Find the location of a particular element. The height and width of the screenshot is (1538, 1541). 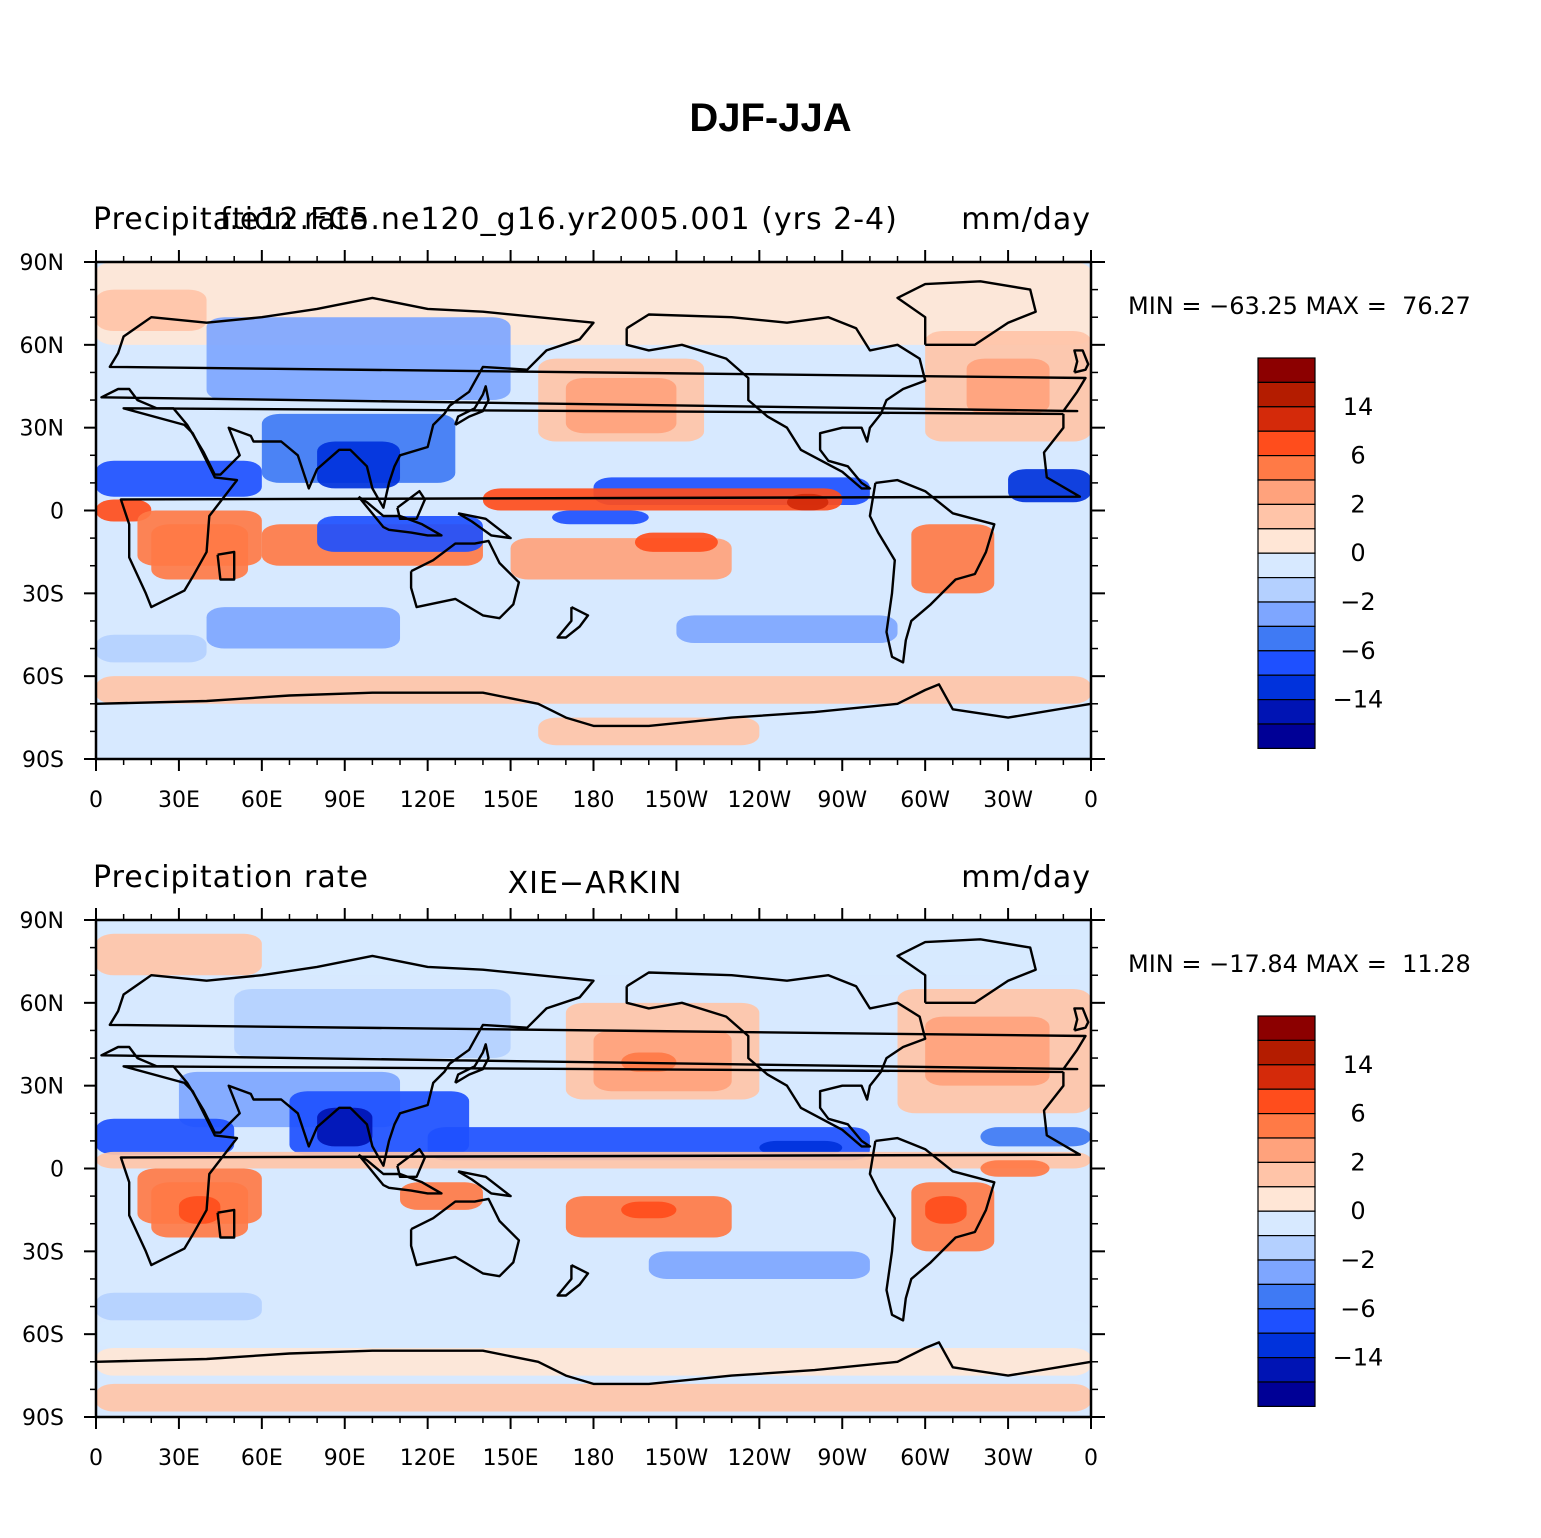

x-tick-label: 90E is located at coordinates (345, 800).